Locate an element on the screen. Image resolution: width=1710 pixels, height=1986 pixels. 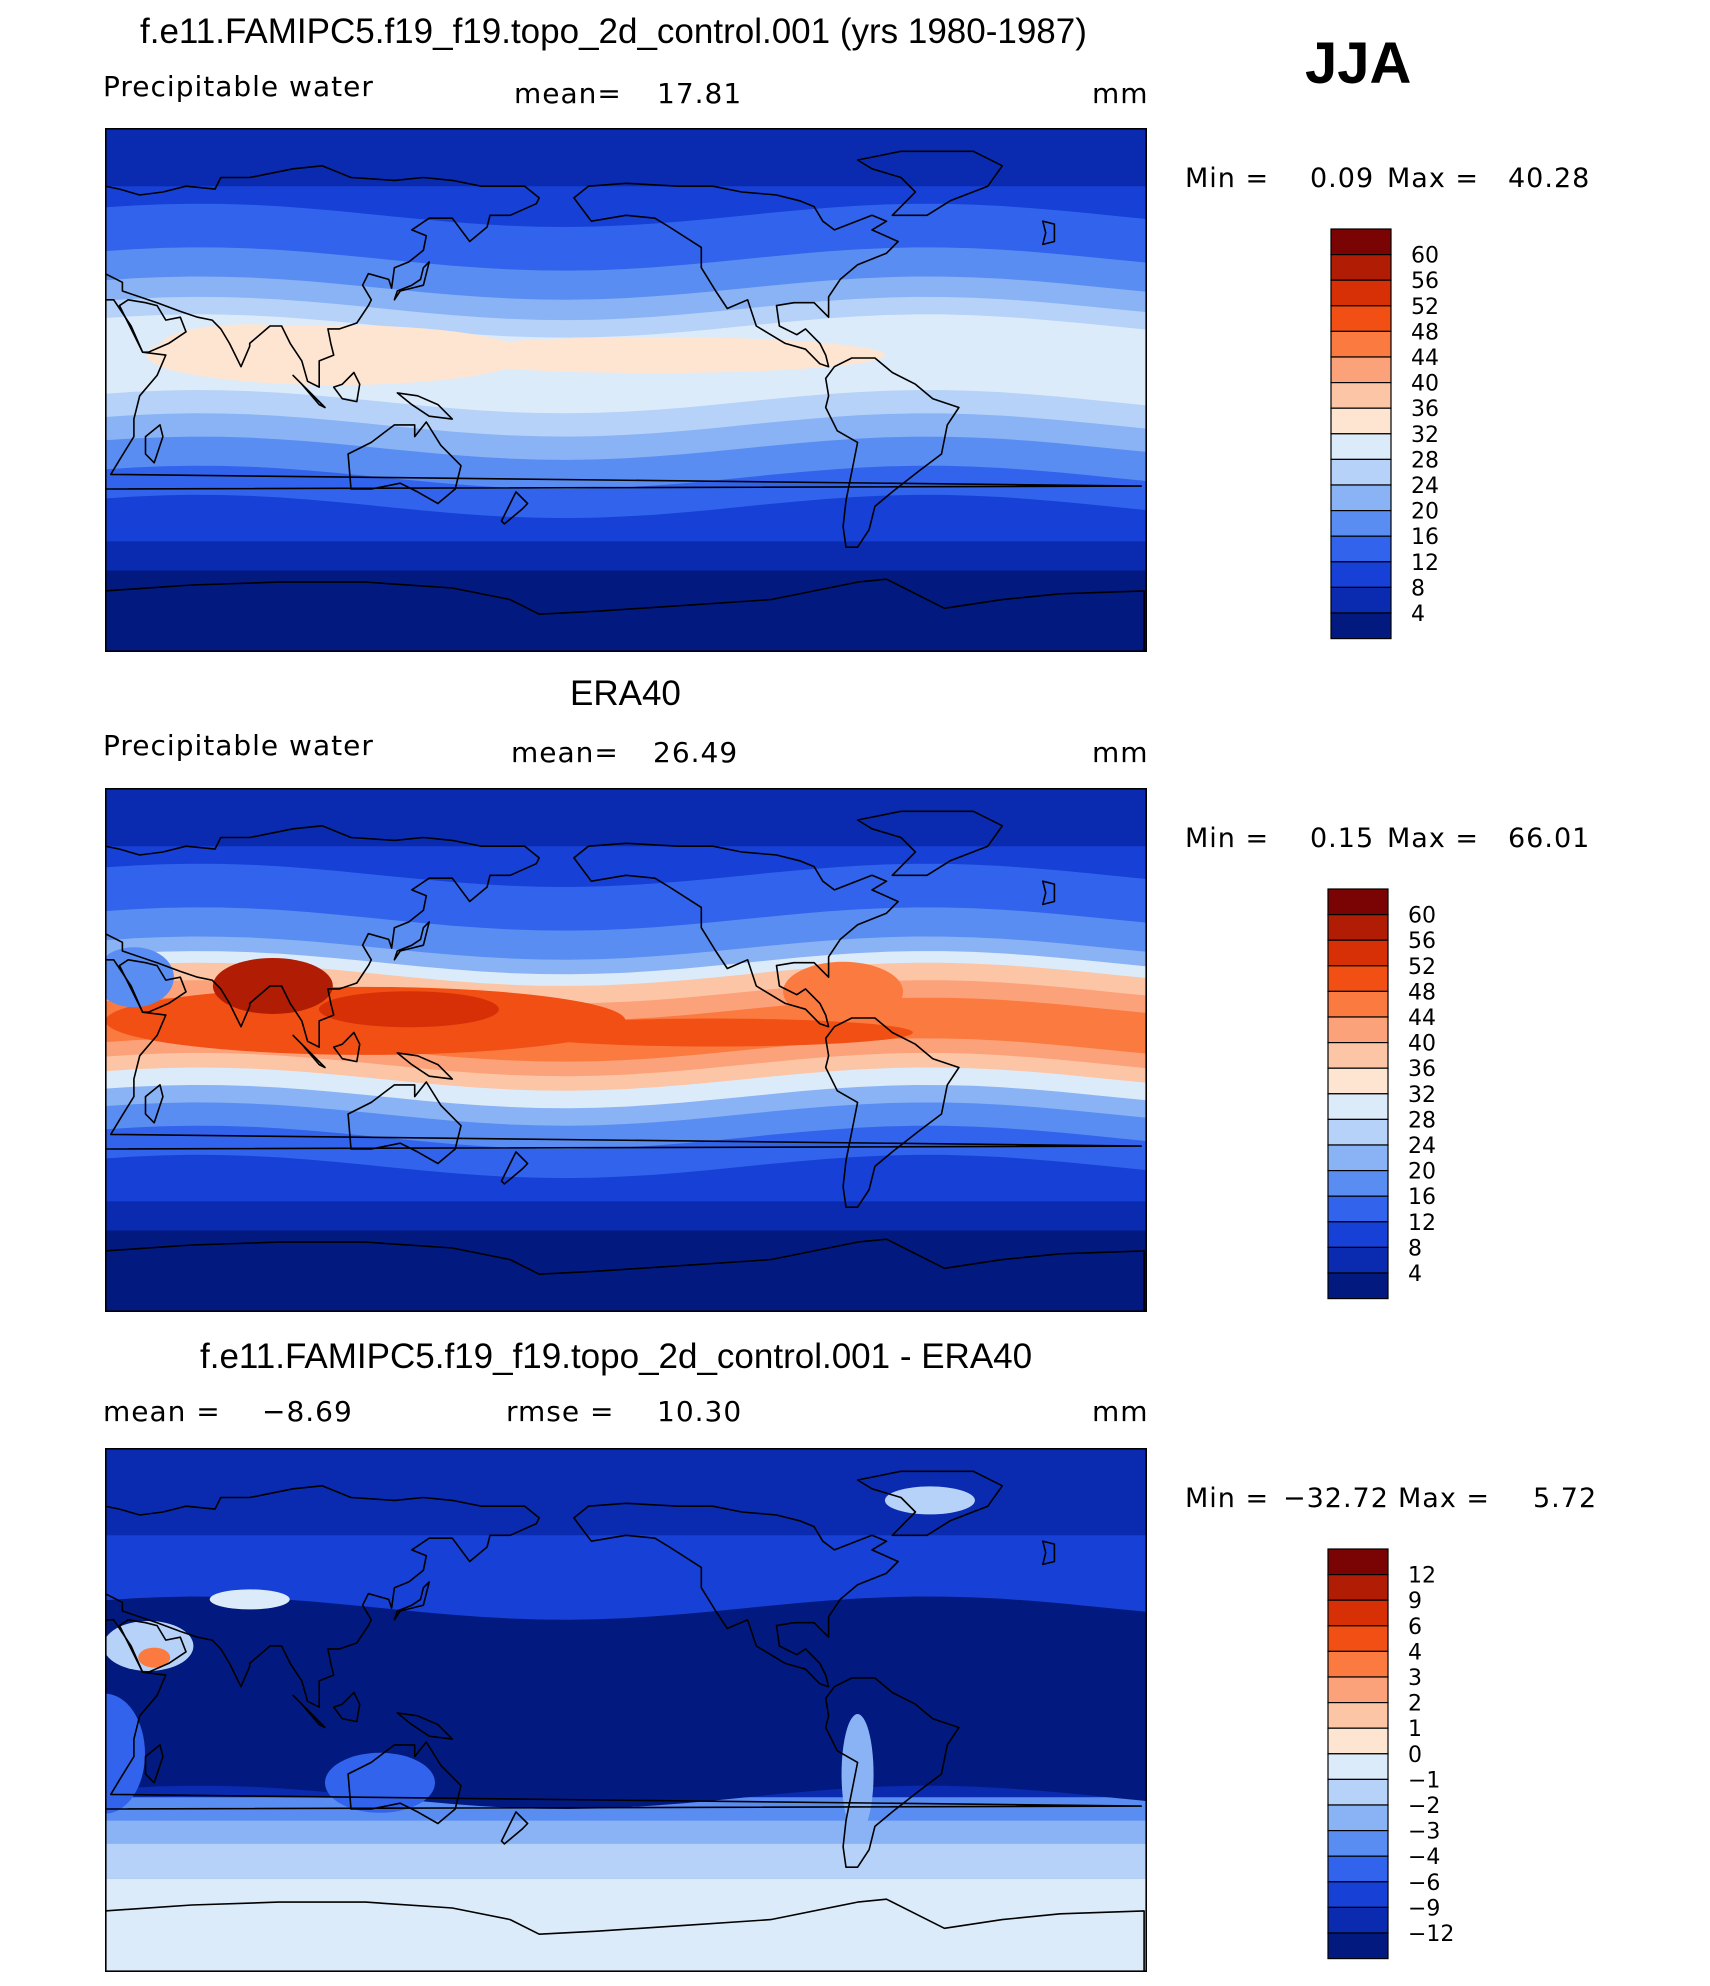
colorbar-tick-label: −2 is located at coordinates (1424, 1806).